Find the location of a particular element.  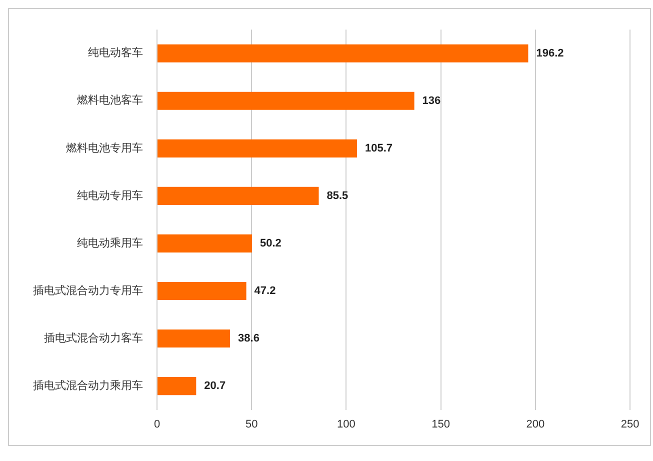

x-tick-label: 150 is located at coordinates (441, 424).